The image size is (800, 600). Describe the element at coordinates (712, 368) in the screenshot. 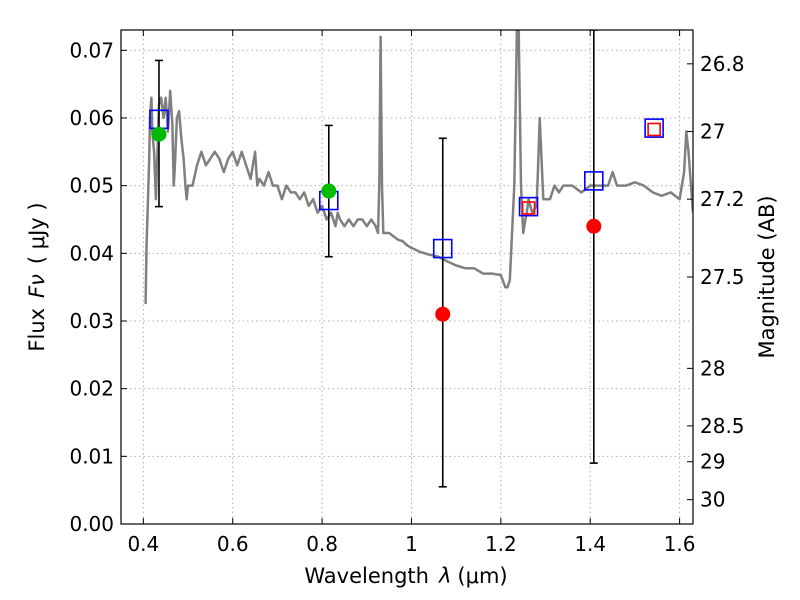

I see `magnitude-tick-label: 28` at that location.